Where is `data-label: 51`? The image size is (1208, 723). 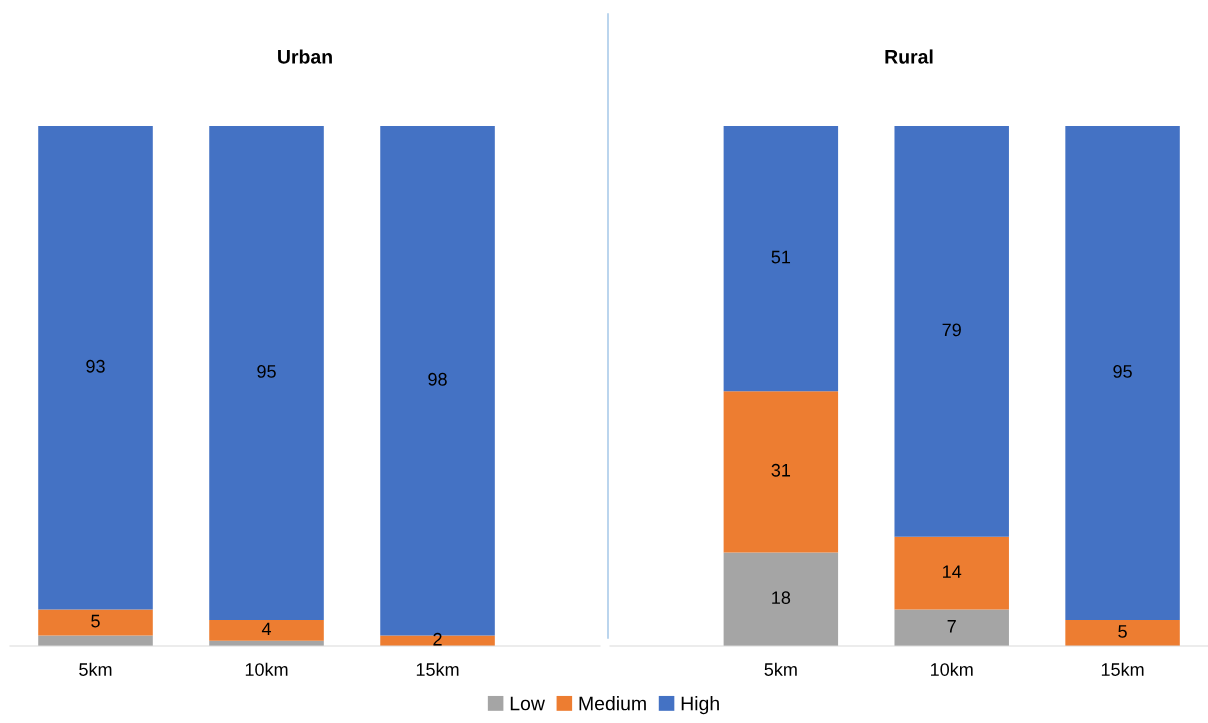 data-label: 51 is located at coordinates (781, 257).